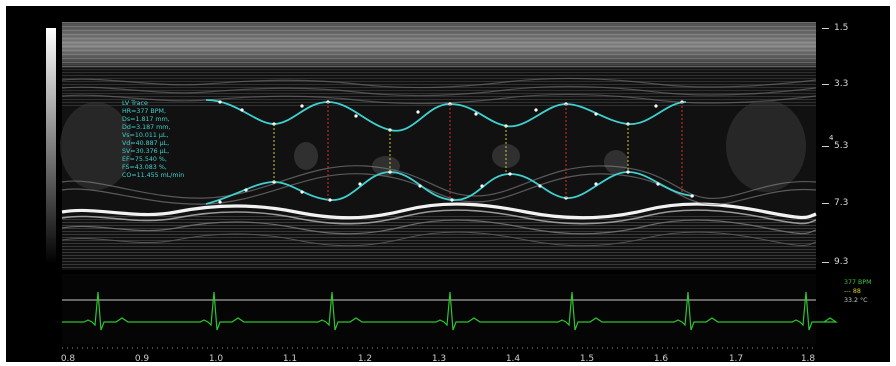 The width and height of the screenshot is (896, 366). I want to click on time-label: 1.6, so click(661, 359).